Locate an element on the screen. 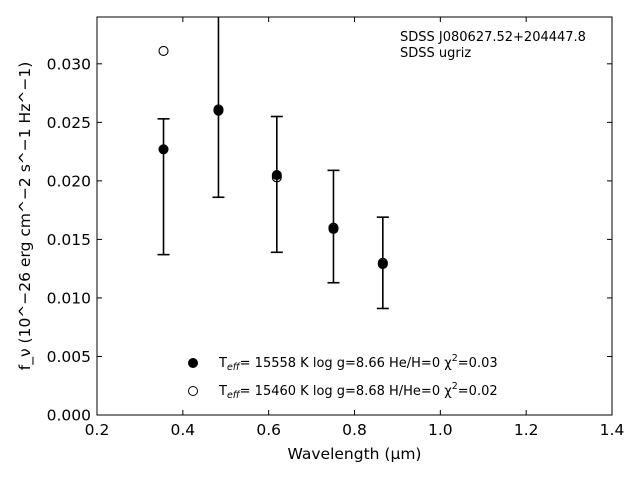 The width and height of the screenshot is (640, 480). x-tick-label: 0.6 is located at coordinates (268, 430).